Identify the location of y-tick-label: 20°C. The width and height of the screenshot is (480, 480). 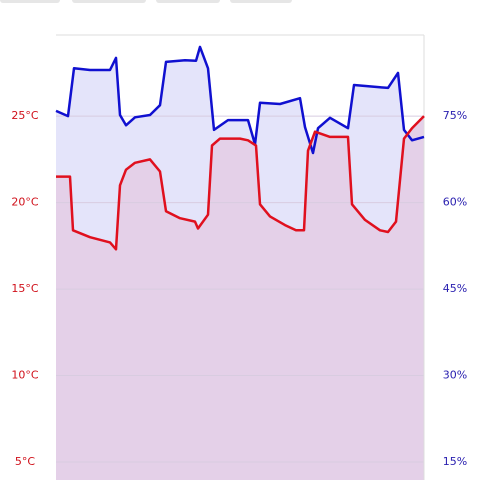
(24, 202).